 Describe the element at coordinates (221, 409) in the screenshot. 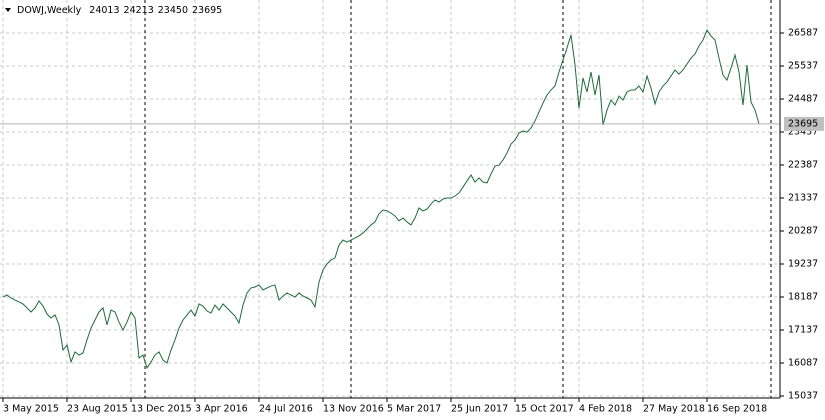

I see `x-tick-label: 3 Apr 2016` at that location.